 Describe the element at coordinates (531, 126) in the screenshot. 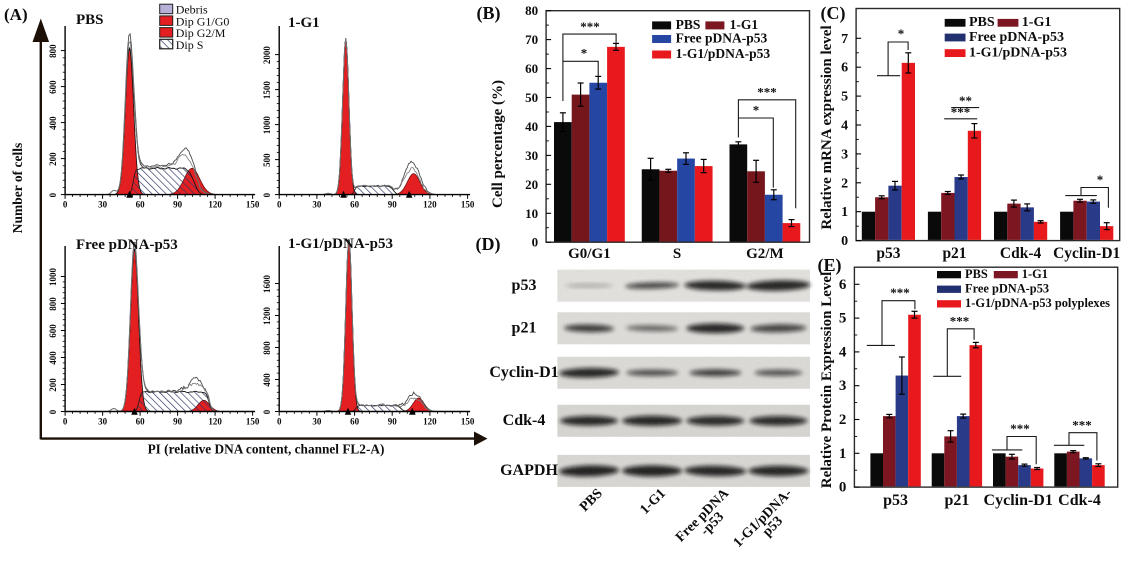

I see `svg-text: 40` at that location.